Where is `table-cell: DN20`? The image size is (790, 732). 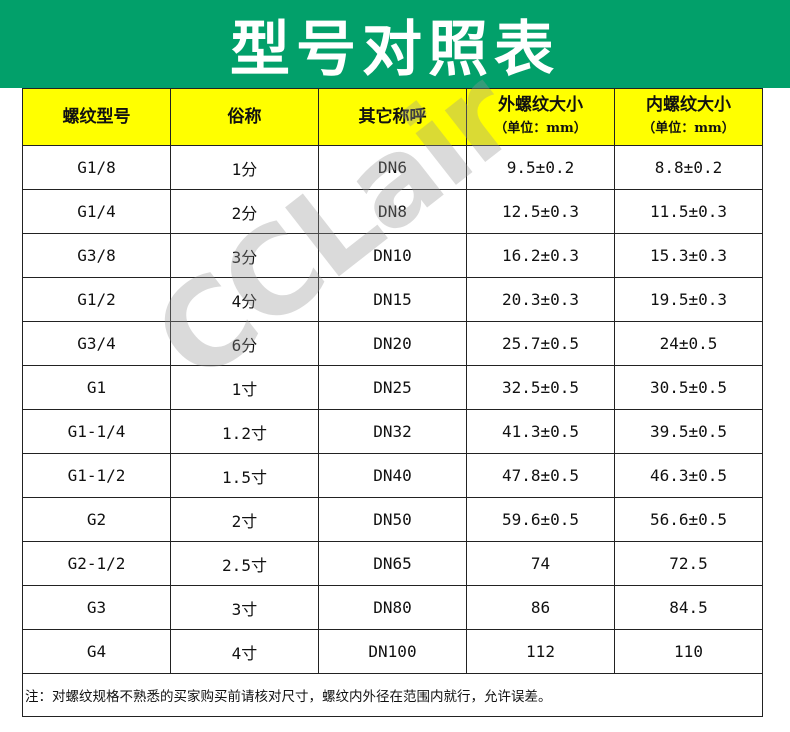
table-cell: DN20 is located at coordinates (392, 343).